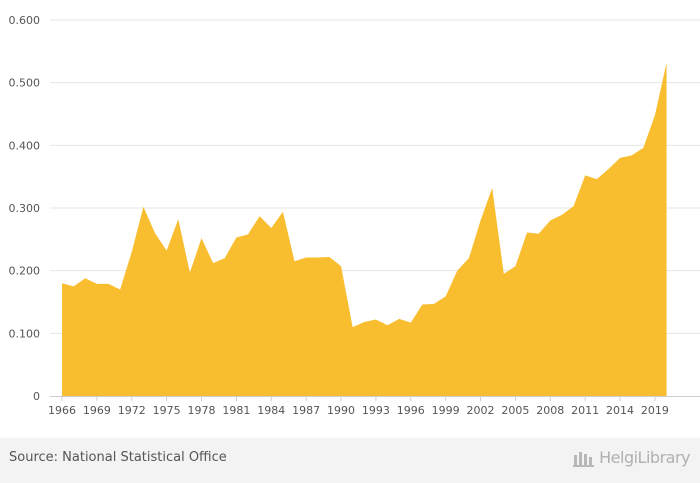 The width and height of the screenshot is (700, 483). I want to click on x-tick-label: 2008, so click(550, 410).